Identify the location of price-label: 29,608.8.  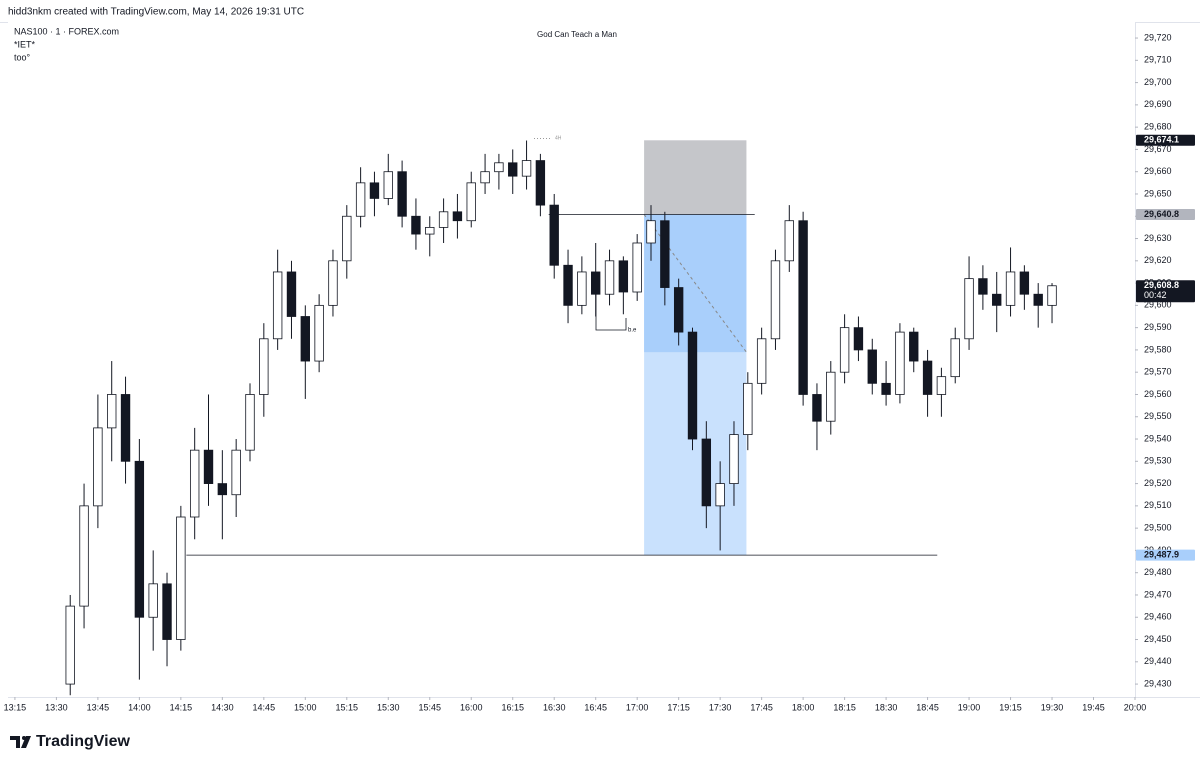
(1161, 285).